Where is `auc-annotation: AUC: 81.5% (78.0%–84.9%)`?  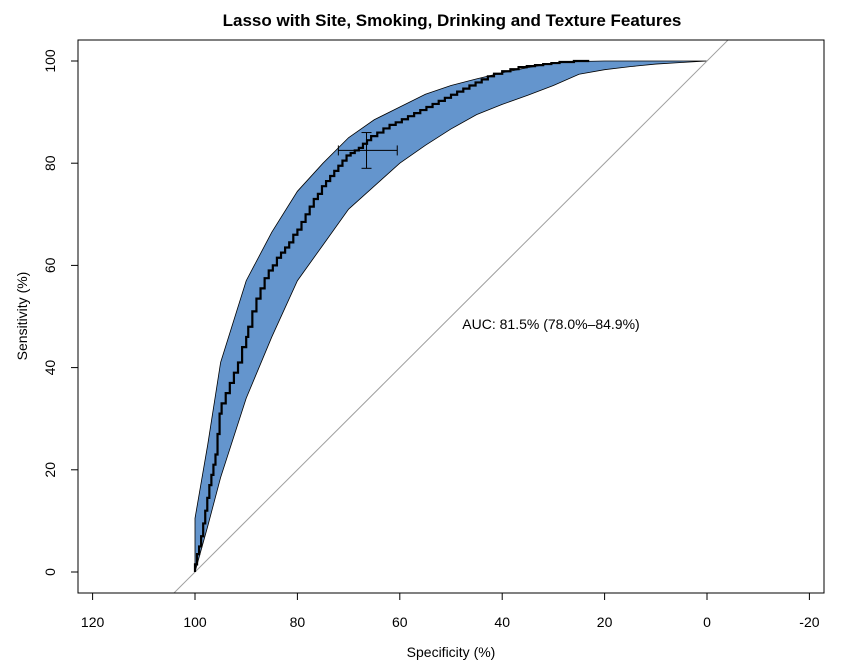
auc-annotation: AUC: 81.5% (78.0%–84.9%) is located at coordinates (550, 324).